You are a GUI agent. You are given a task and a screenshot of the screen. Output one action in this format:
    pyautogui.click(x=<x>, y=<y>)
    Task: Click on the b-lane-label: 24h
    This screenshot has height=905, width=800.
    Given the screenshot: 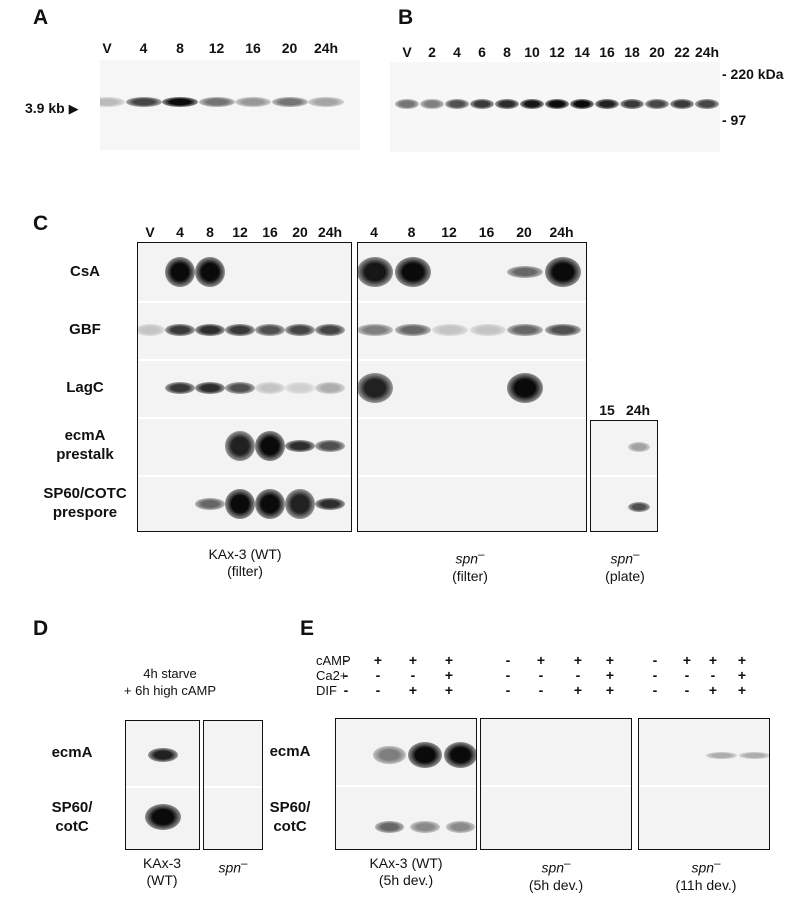 What is the action you would take?
    pyautogui.click(x=707, y=52)
    